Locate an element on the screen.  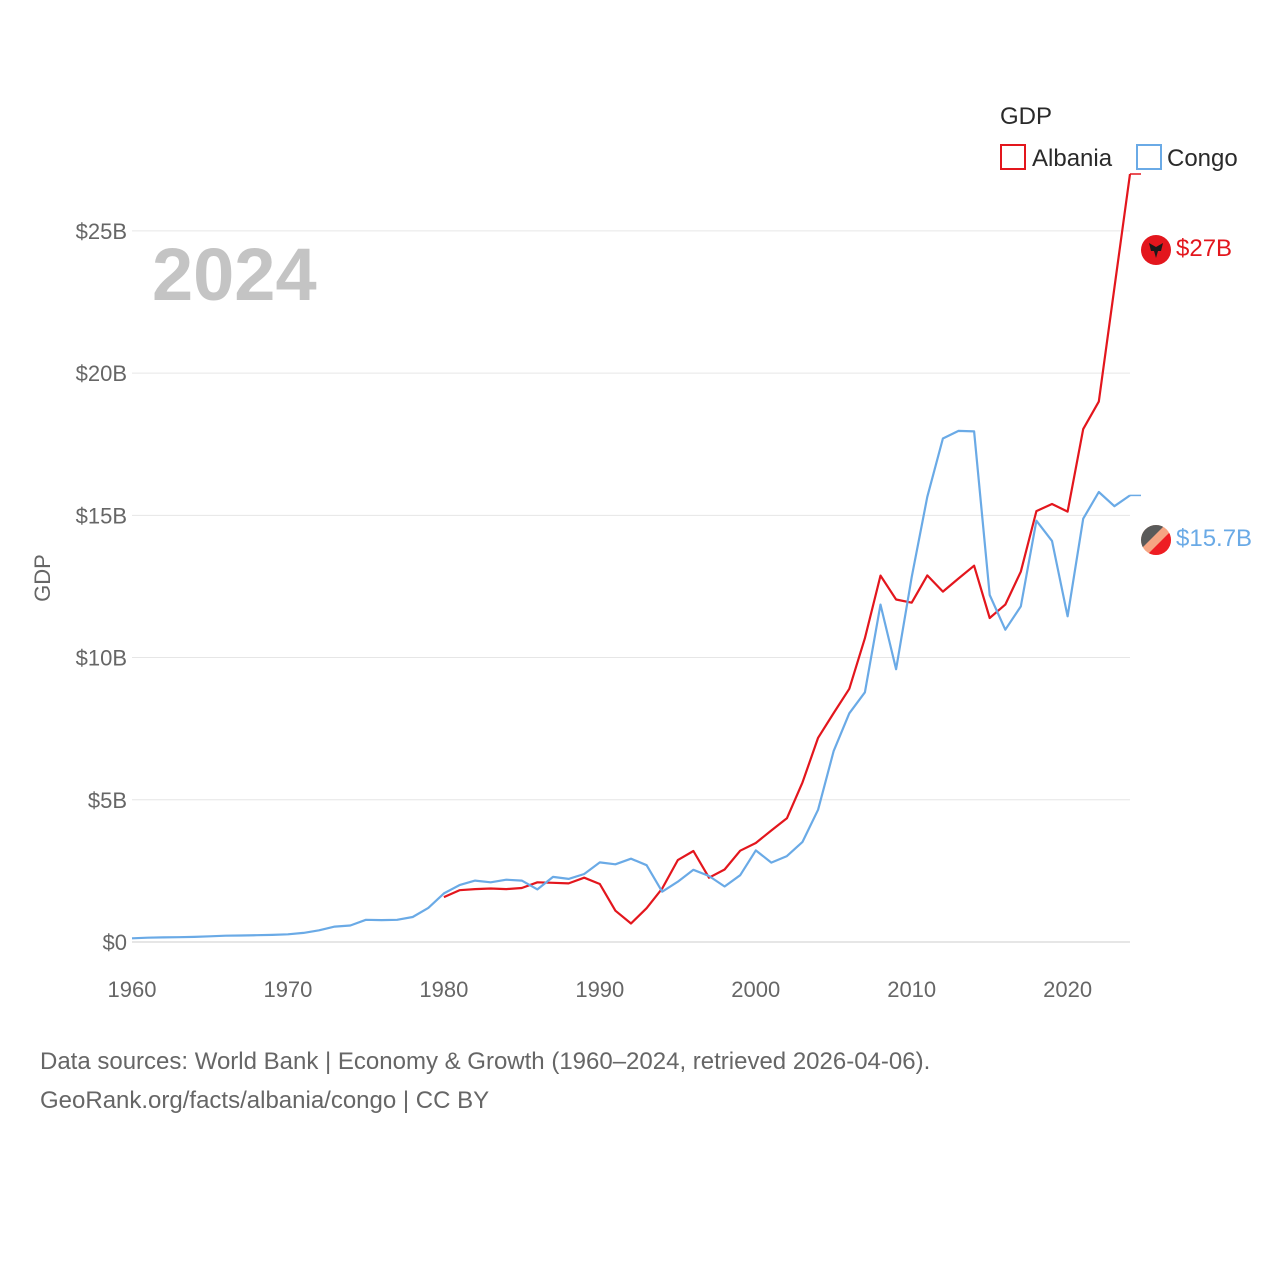
legend-label-congo: Congo is located at coordinates (1202, 158).